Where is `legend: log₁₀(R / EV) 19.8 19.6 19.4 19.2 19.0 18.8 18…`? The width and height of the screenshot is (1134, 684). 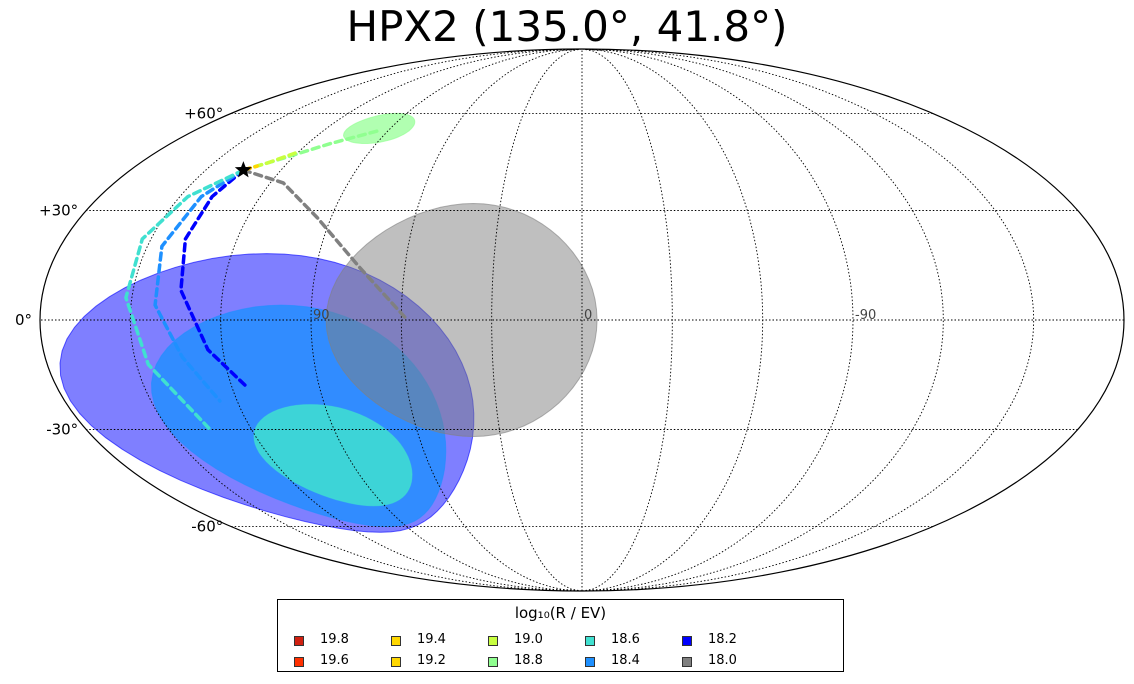
legend: log₁₀(R / EV) 19.8 19.6 19.4 19.2 19.0 18.8 18… is located at coordinates (560, 635).